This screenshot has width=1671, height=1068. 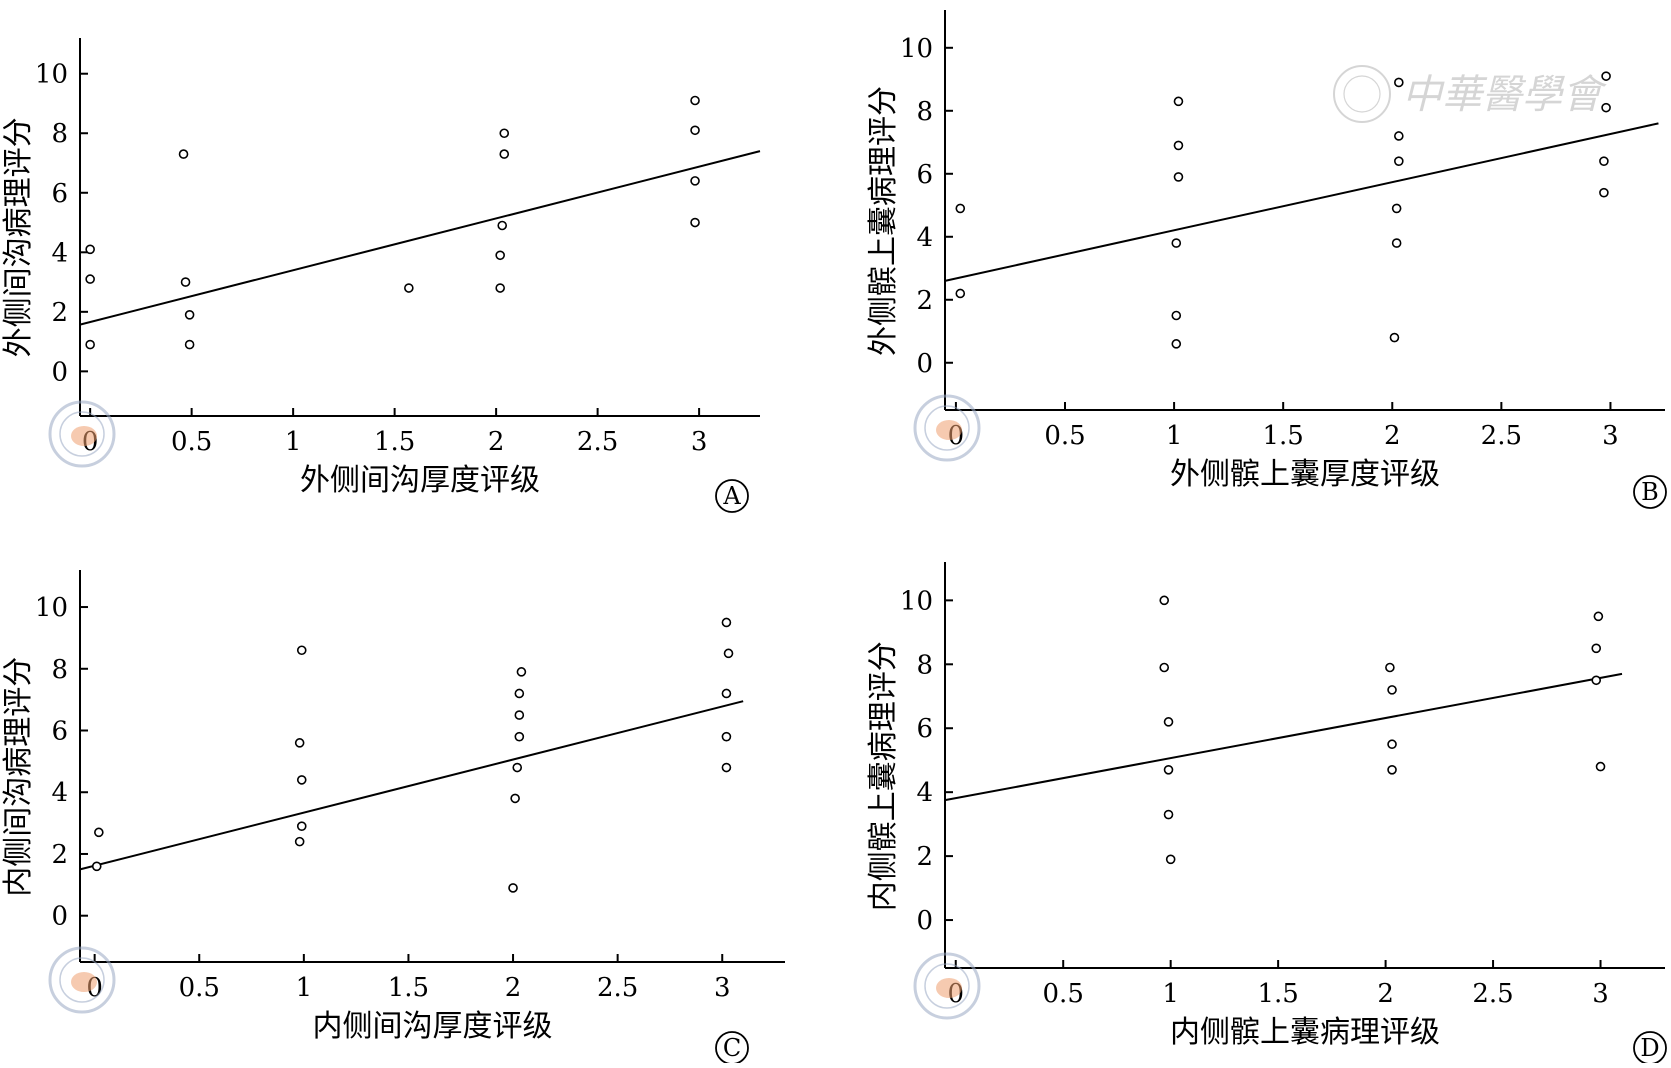 I want to click on watermark-seal-C, so click(x=82, y=980).